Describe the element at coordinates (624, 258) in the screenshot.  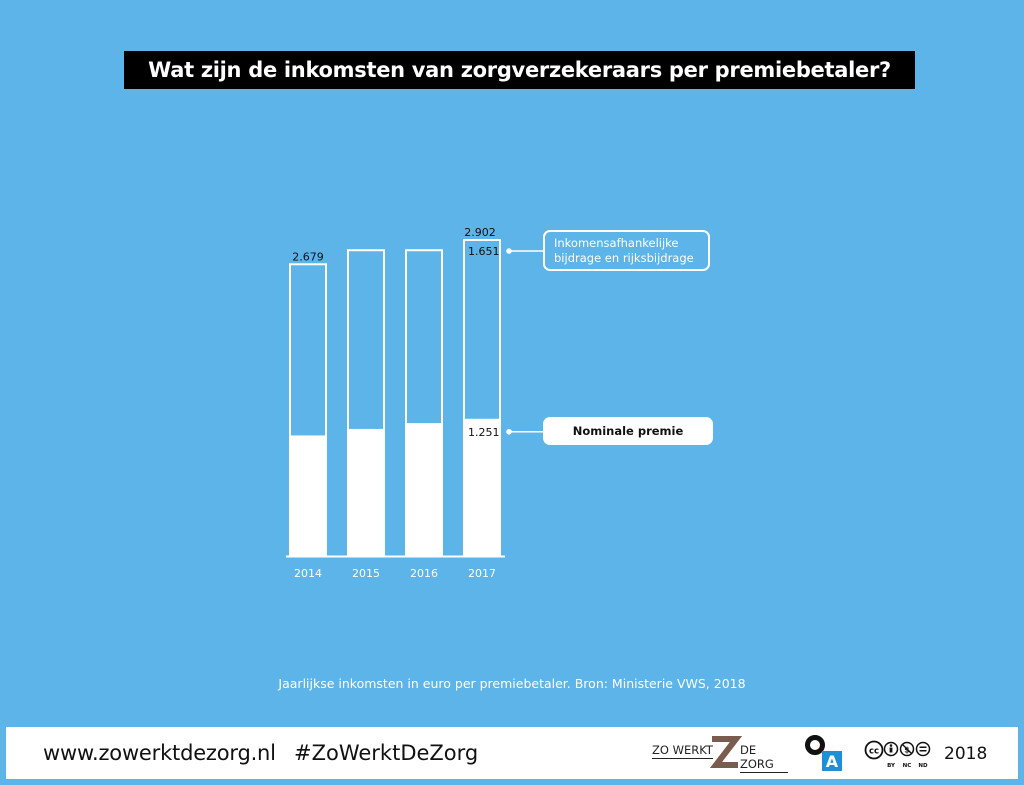
I see `callout-income-line2: bijdrage en rijksbijdrage` at that location.